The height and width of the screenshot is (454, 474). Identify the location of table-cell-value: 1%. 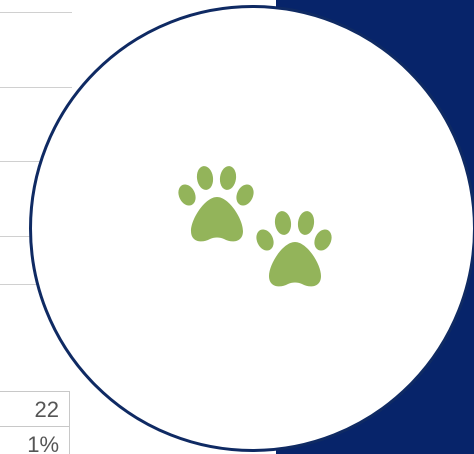
(43, 443).